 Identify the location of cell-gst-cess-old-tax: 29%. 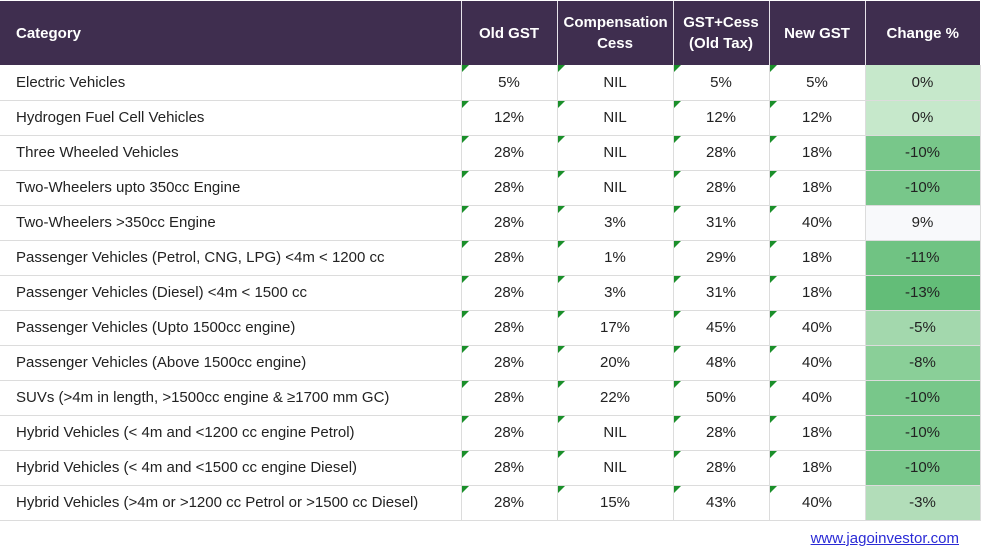
(721, 258).